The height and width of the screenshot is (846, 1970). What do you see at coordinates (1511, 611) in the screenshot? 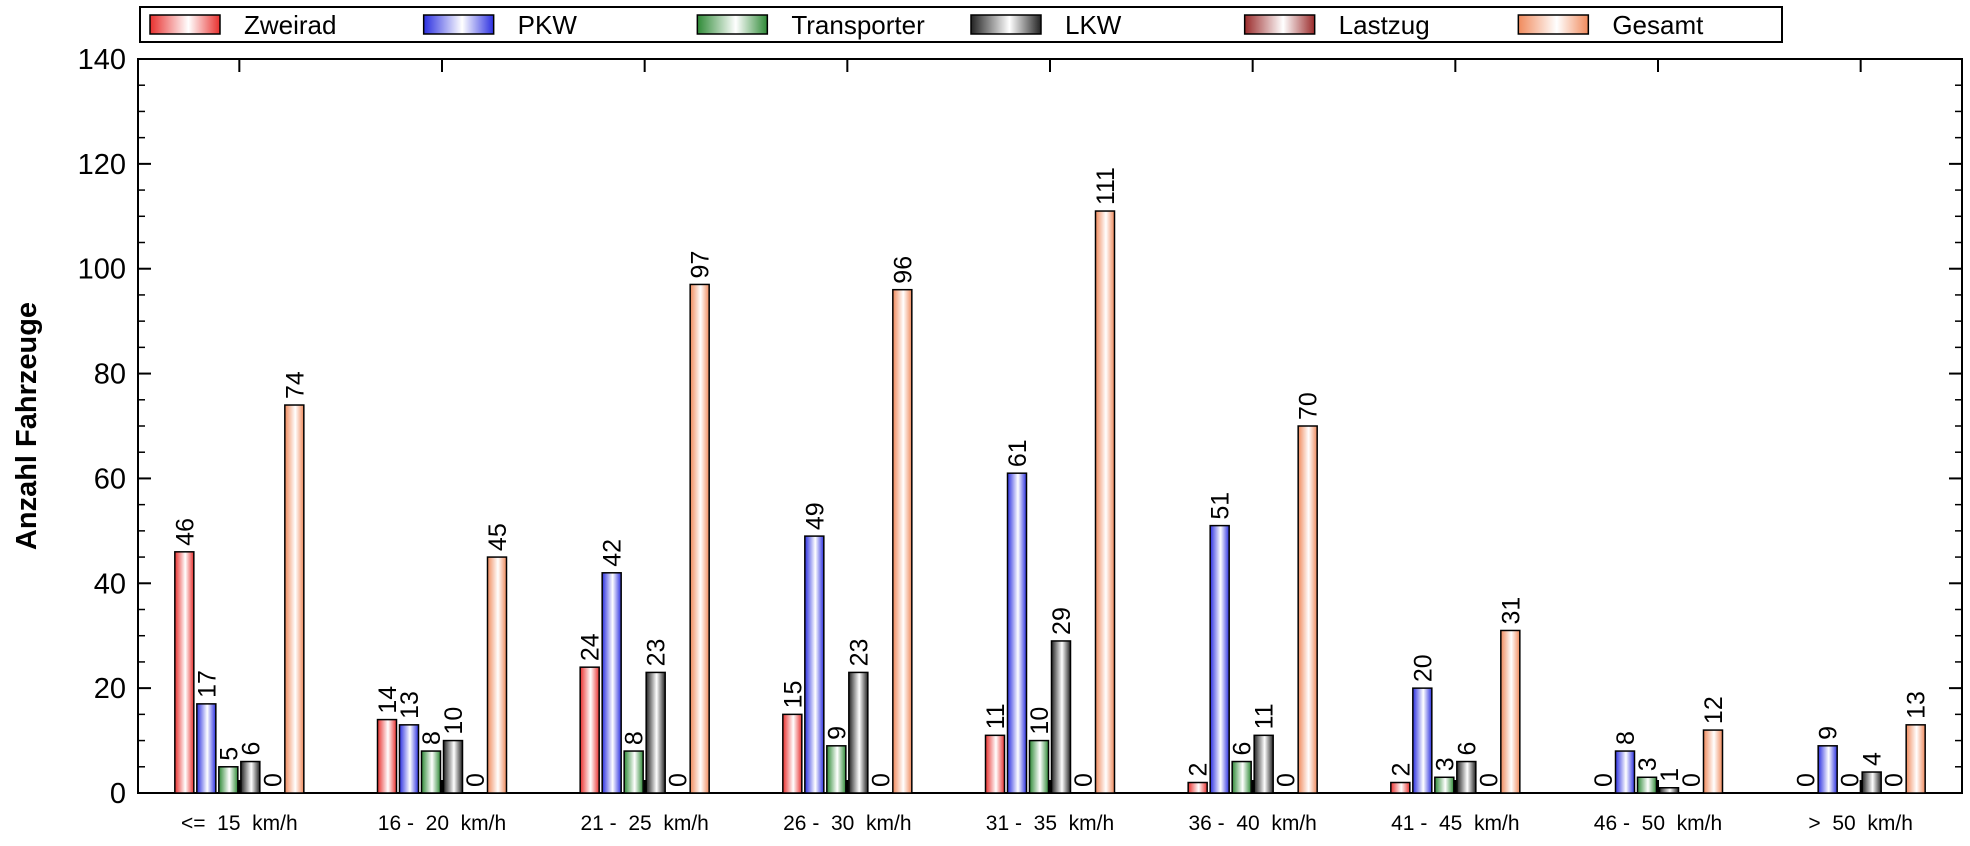
I see `data-label: 31` at bounding box center [1511, 611].